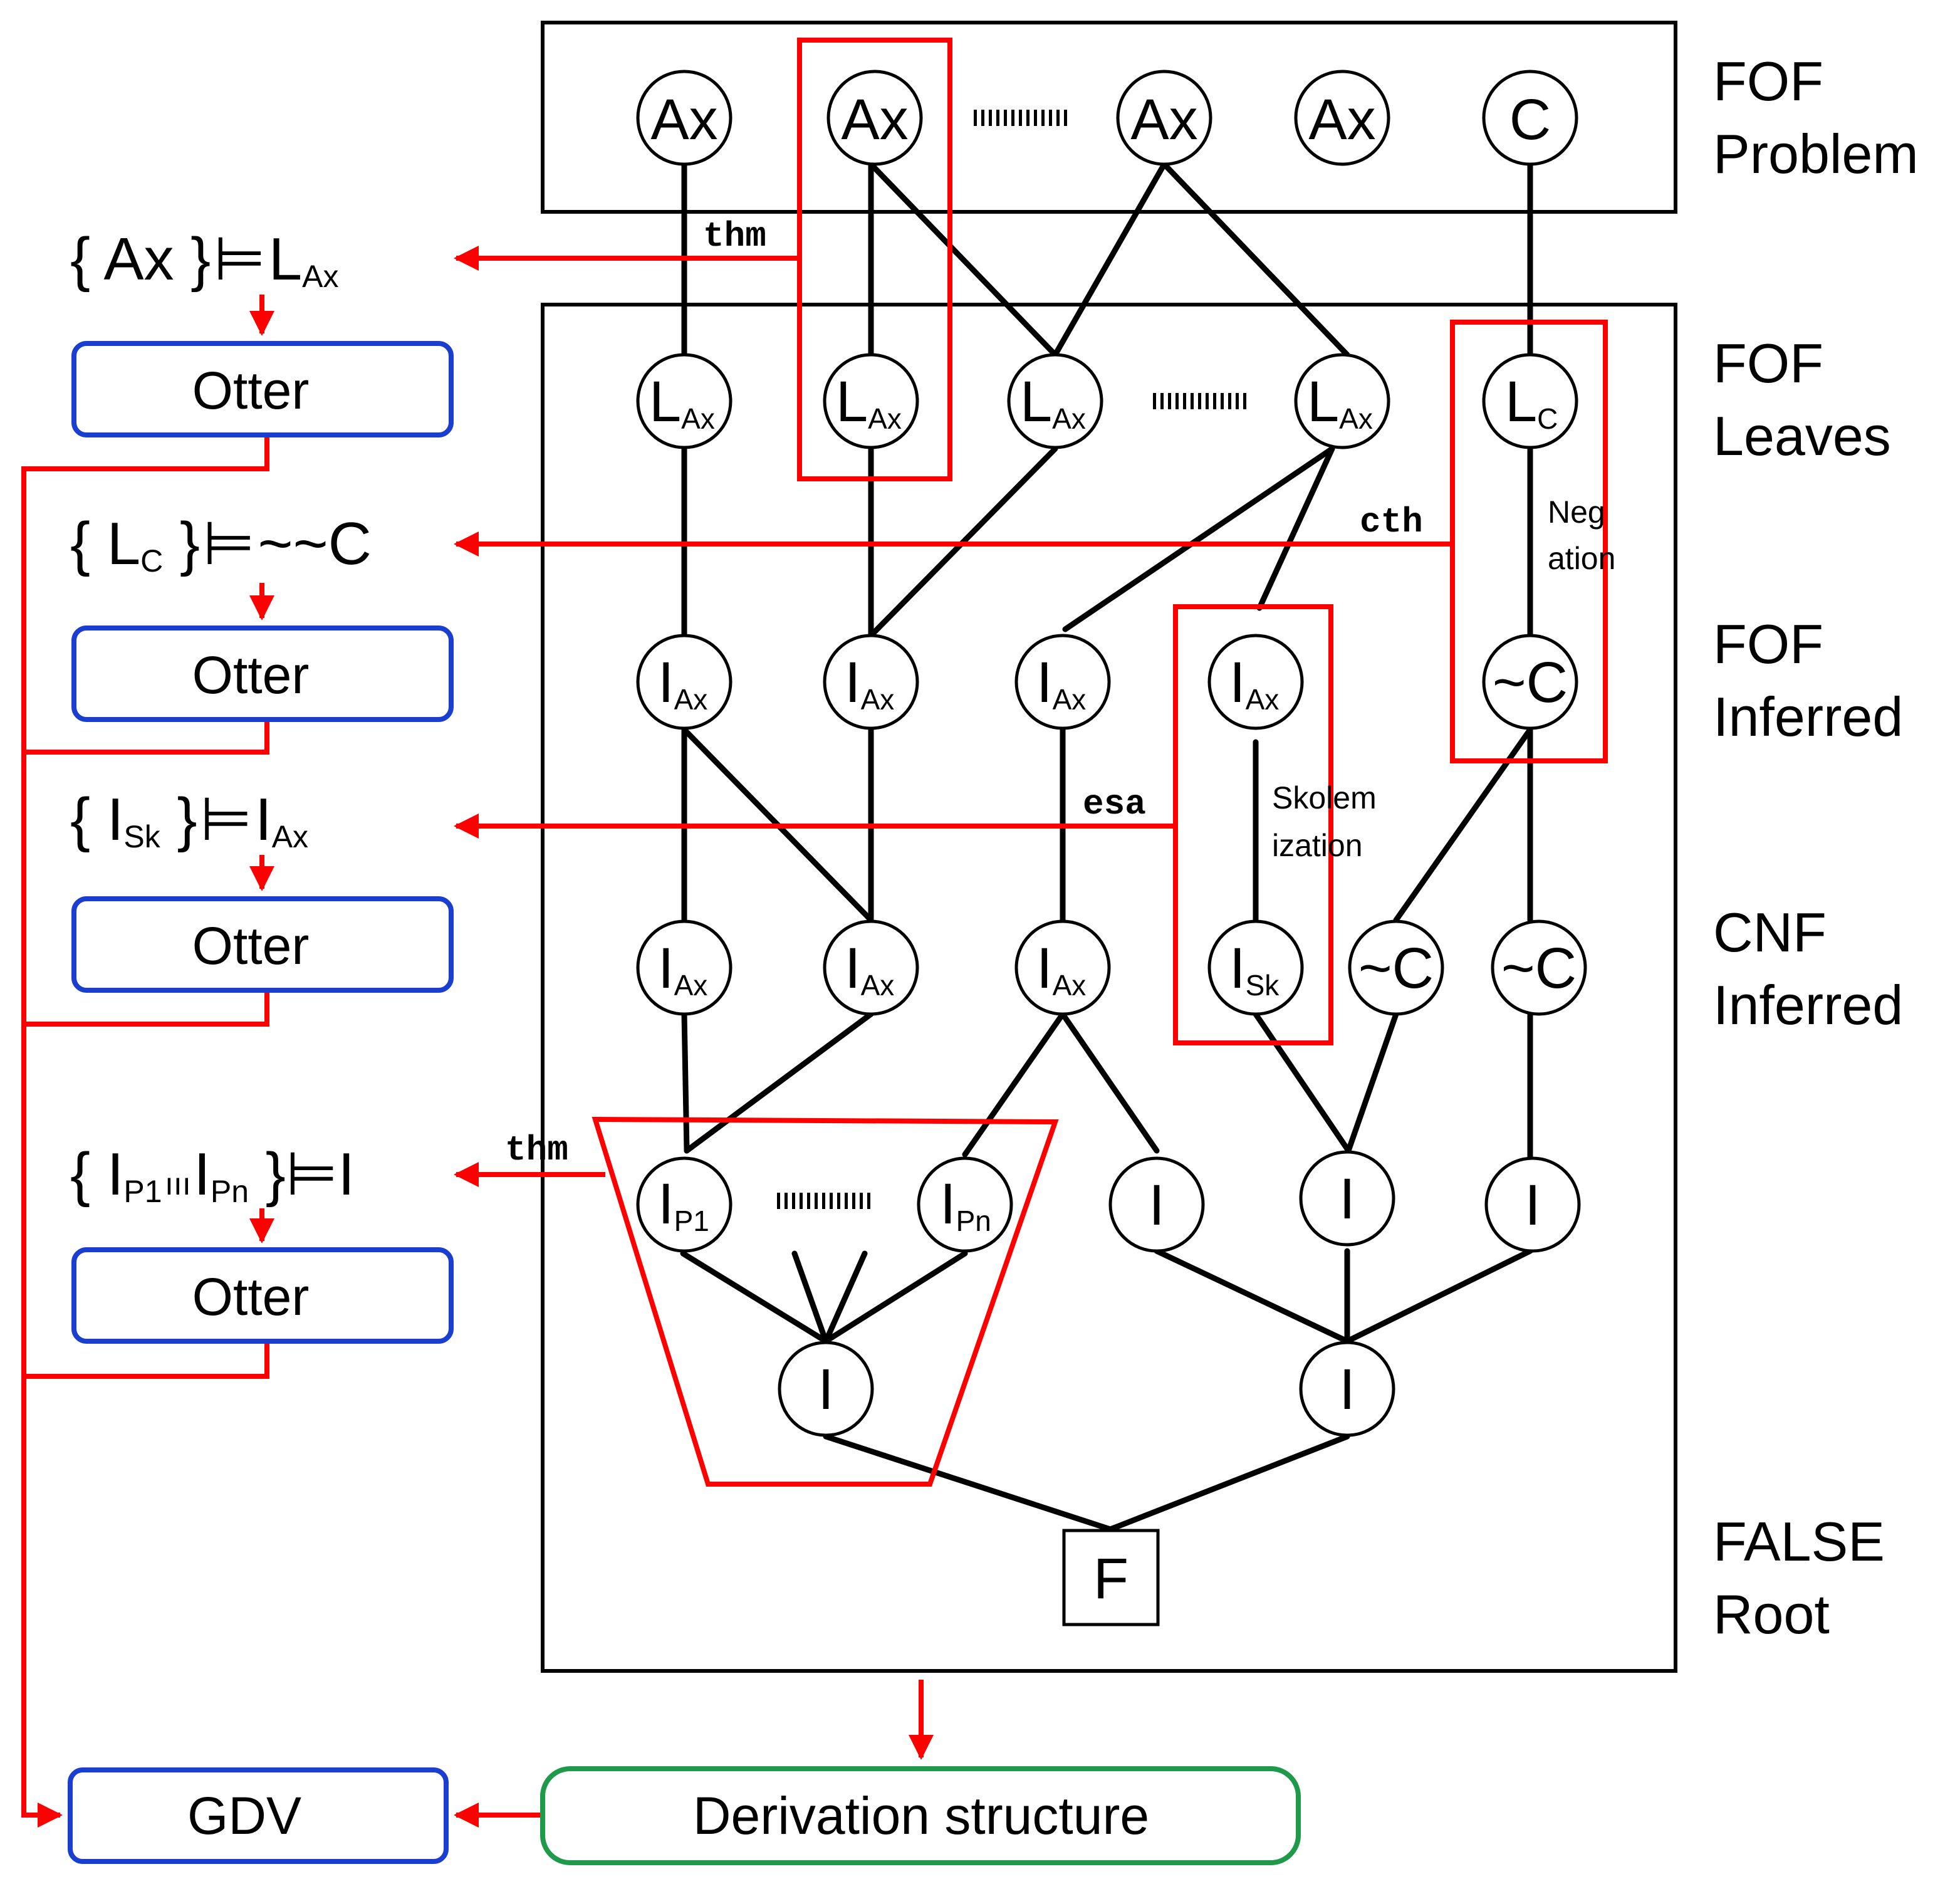 This screenshot has height=1879, width=1960. What do you see at coordinates (1443, 679) in the screenshot?
I see `transform-annotations: Neg ation Skolem ization` at bounding box center [1443, 679].